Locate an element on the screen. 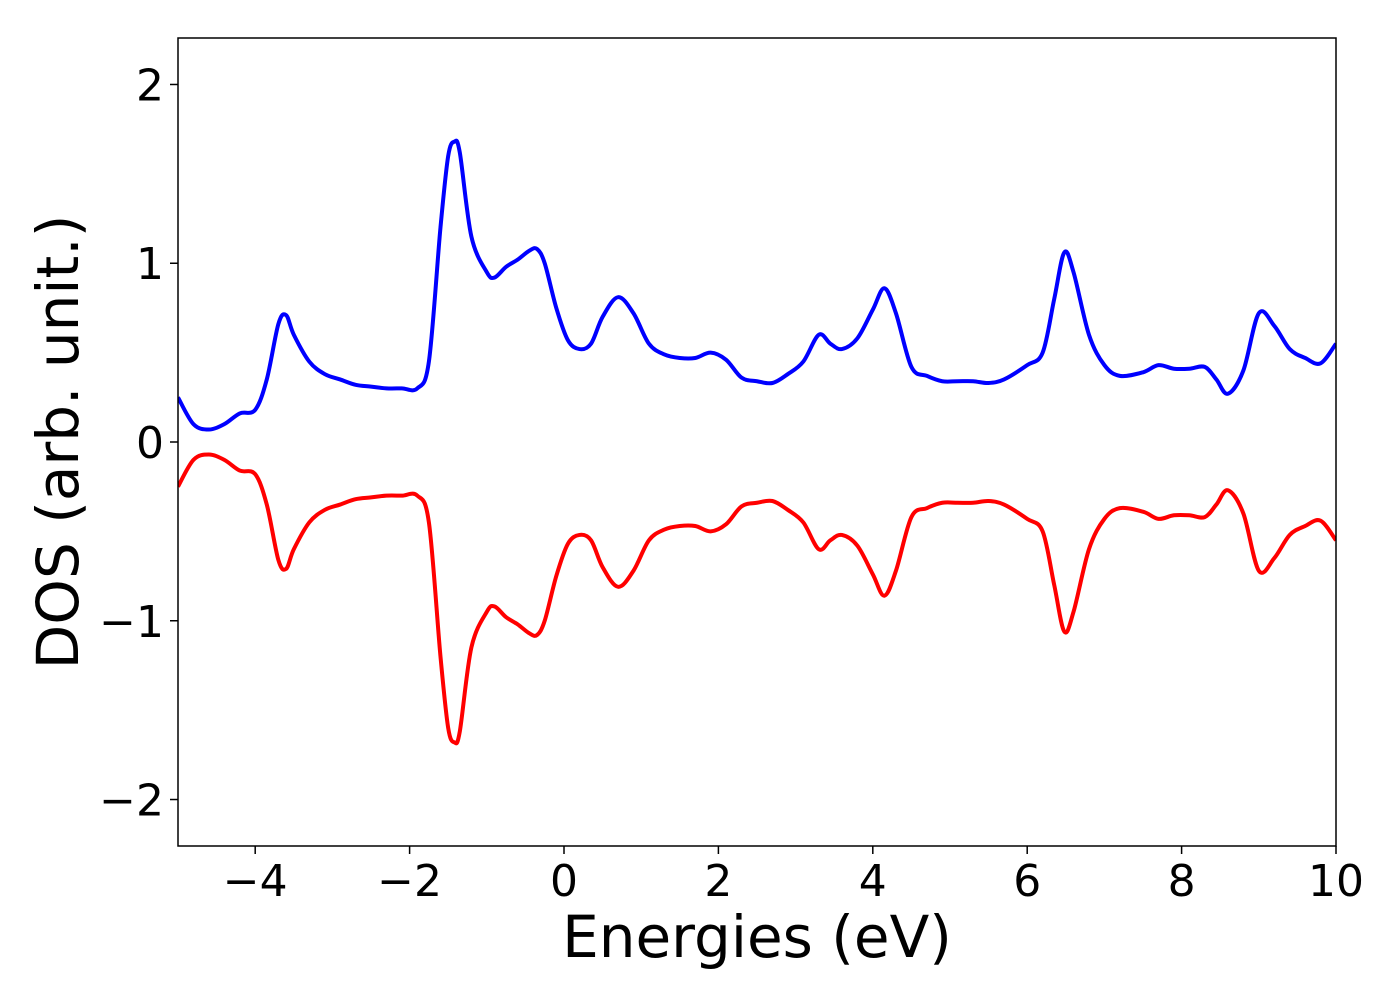  y-tick-label: −2 is located at coordinates (131, 801).